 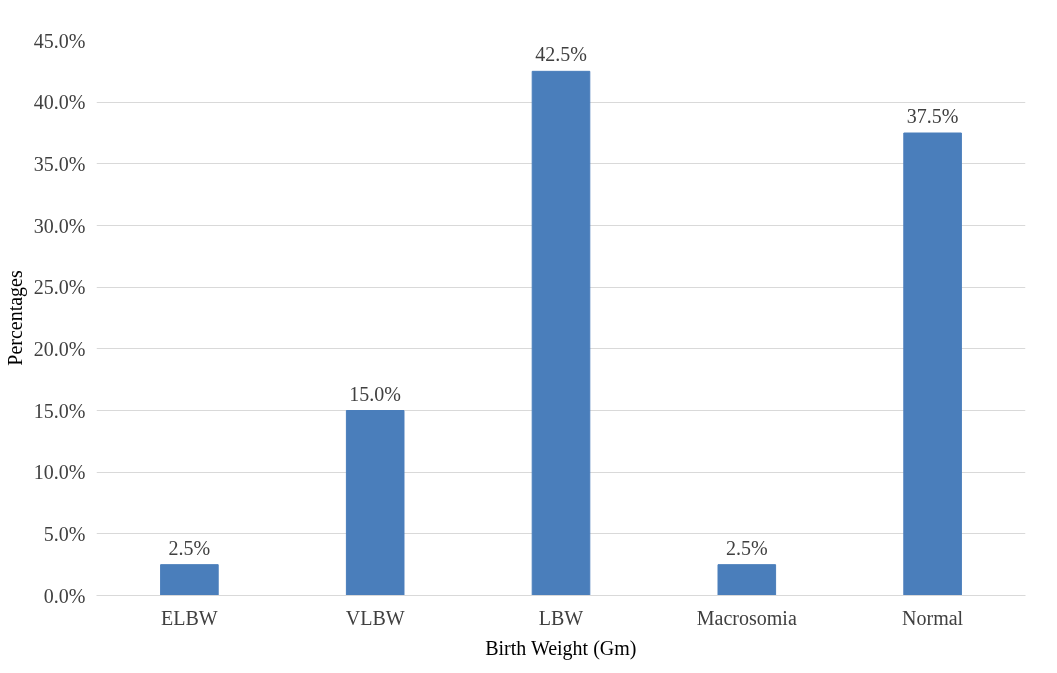 What do you see at coordinates (59, 40) in the screenshot?
I see `y-tick-label: 45.0%` at bounding box center [59, 40].